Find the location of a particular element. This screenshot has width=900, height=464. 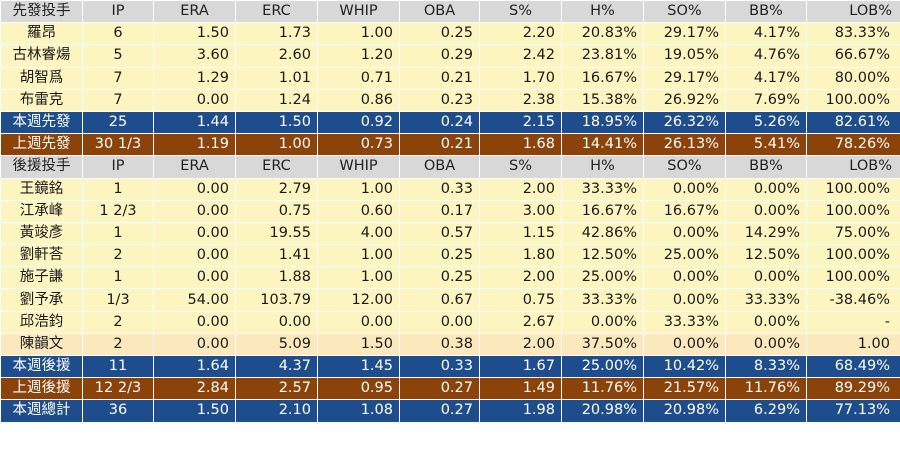

pitcher-name: 陳韻文 is located at coordinates (41, 344).